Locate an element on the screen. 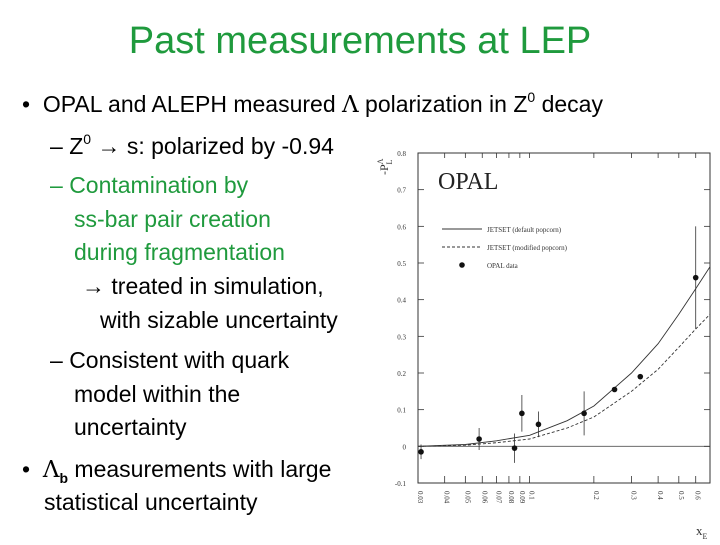 This screenshot has height=545, width=720. x-tick-label: 0.3 is located at coordinates (633, 495).